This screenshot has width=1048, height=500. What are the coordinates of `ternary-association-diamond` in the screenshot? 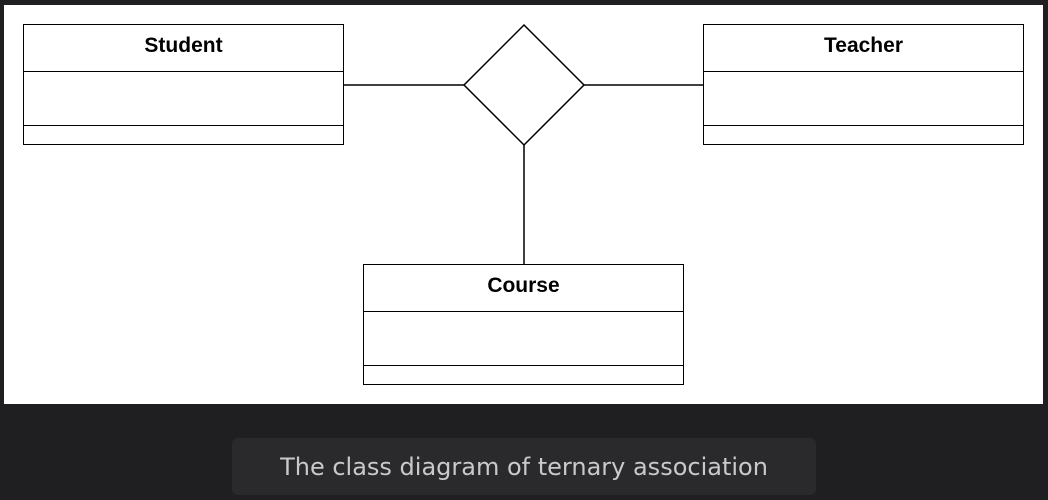 It's located at (524, 85).